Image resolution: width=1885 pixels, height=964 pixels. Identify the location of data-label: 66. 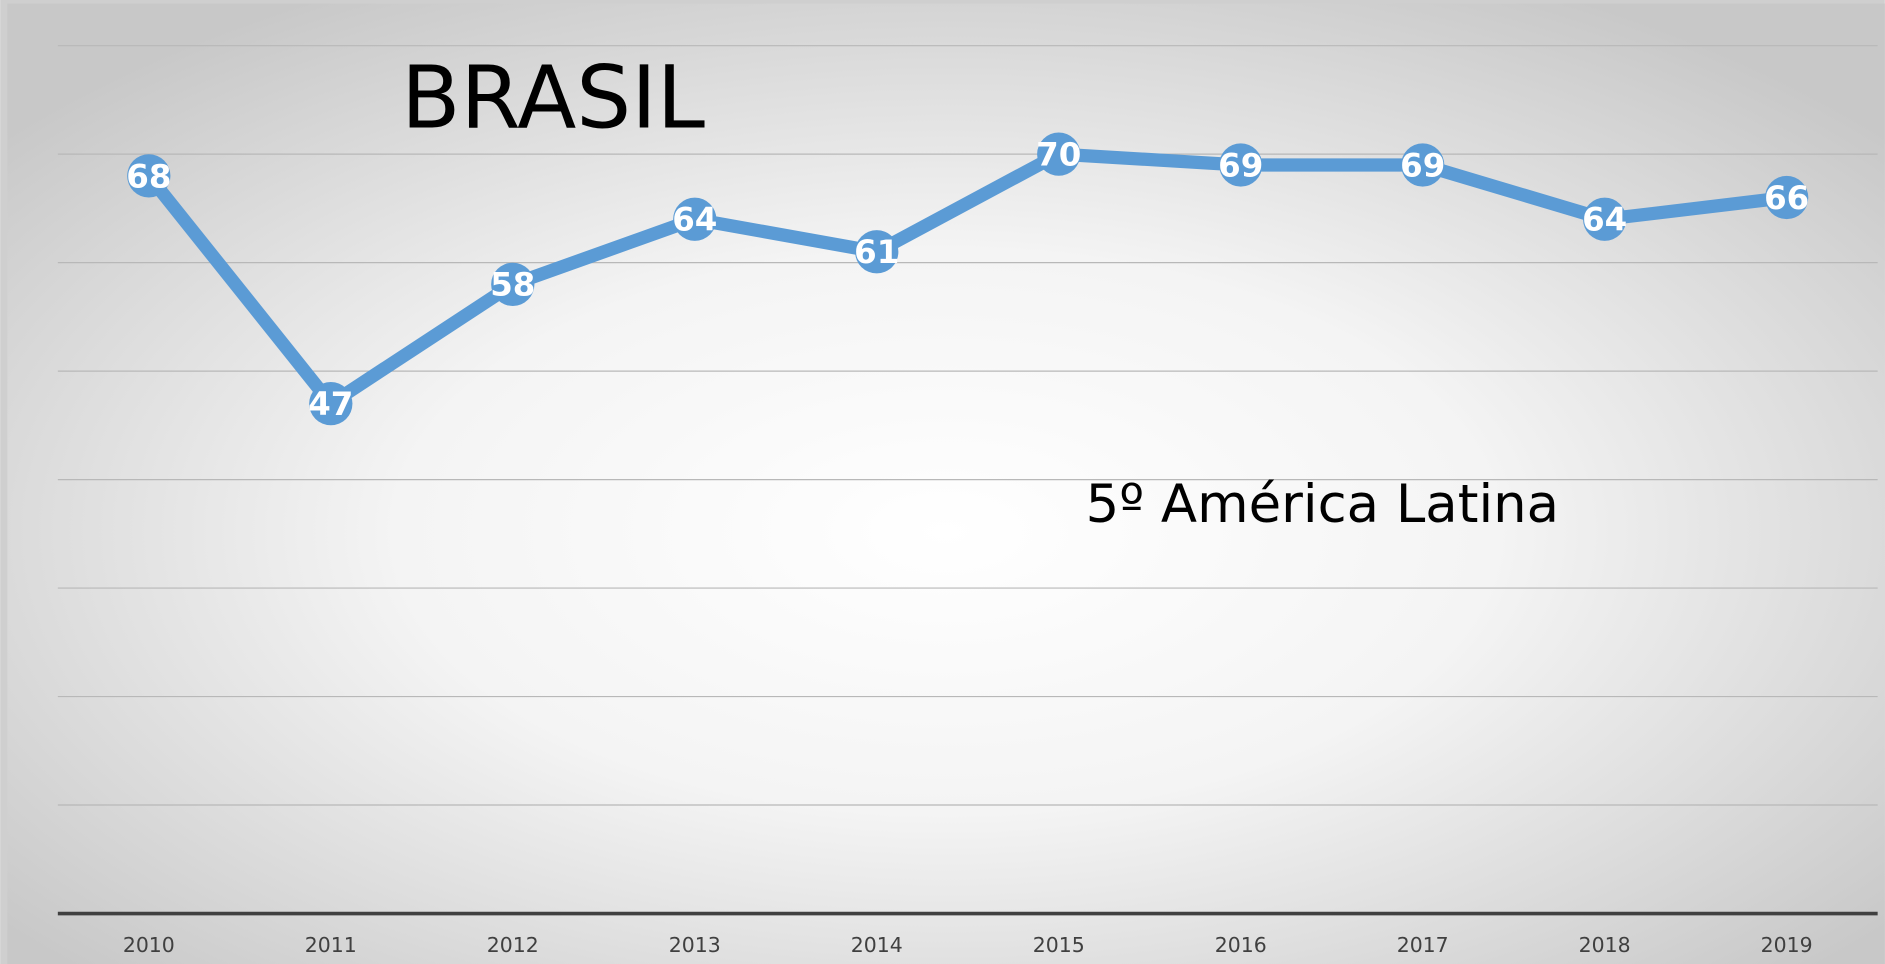
(1786, 198).